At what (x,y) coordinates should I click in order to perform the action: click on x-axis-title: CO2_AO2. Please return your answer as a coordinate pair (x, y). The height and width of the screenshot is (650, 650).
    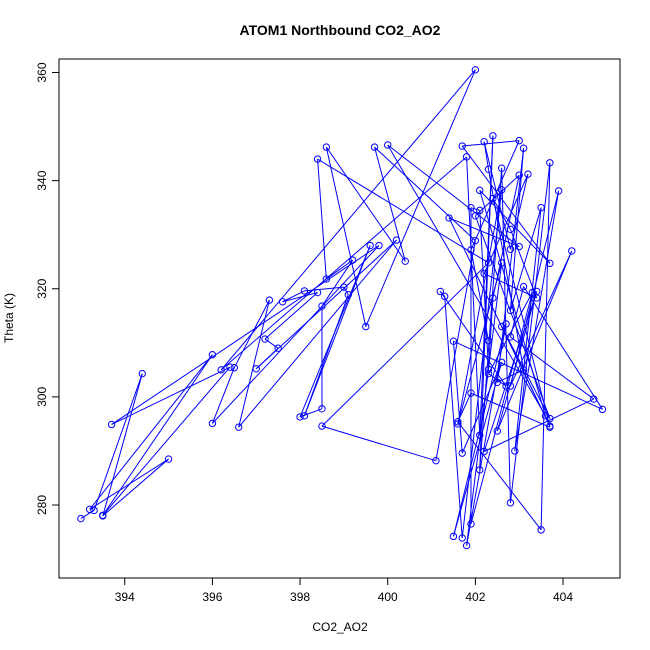
    Looking at the image, I should click on (340, 627).